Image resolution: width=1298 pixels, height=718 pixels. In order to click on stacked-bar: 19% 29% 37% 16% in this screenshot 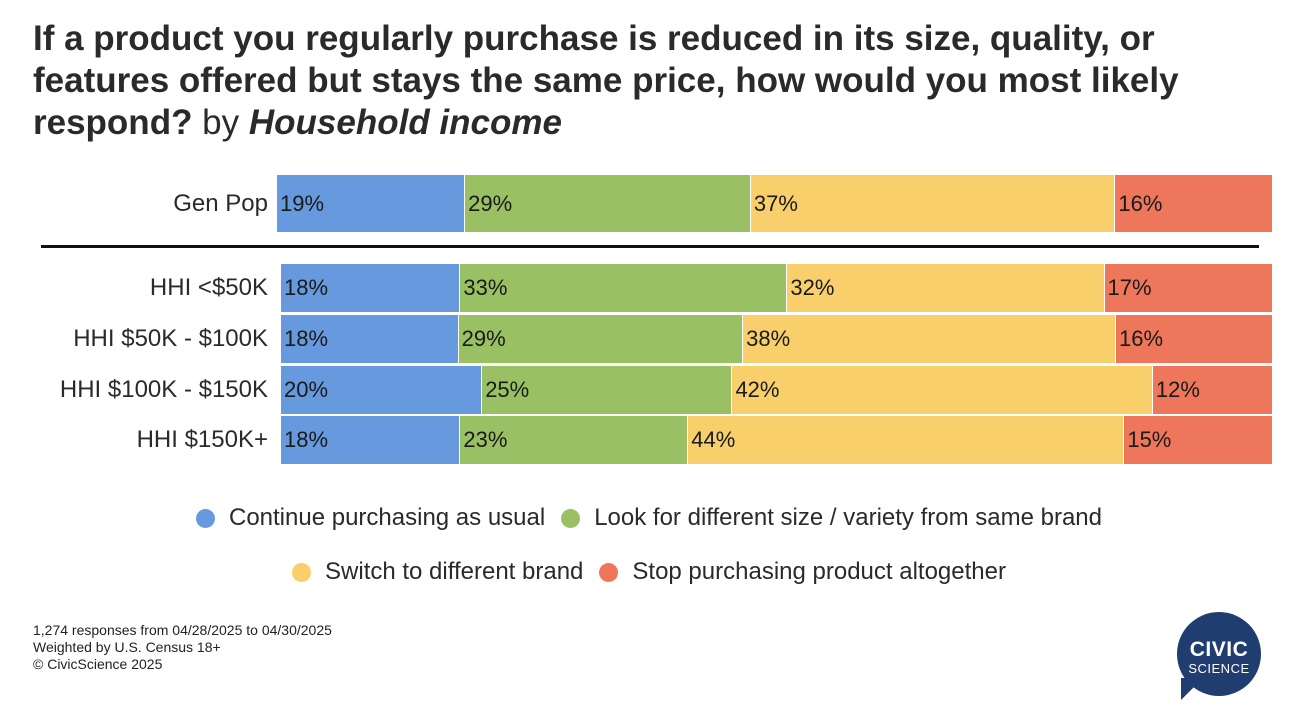, I will do `click(774, 203)`.